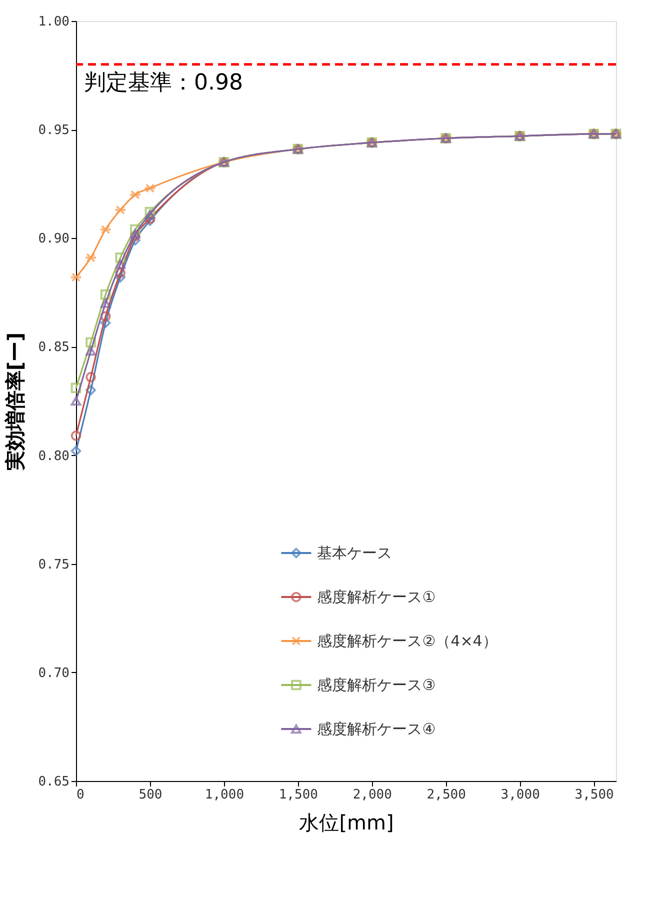 This screenshot has height=904, width=652. Describe the element at coordinates (520, 795) in the screenshot. I see `x-tick-label: 3,000` at that location.